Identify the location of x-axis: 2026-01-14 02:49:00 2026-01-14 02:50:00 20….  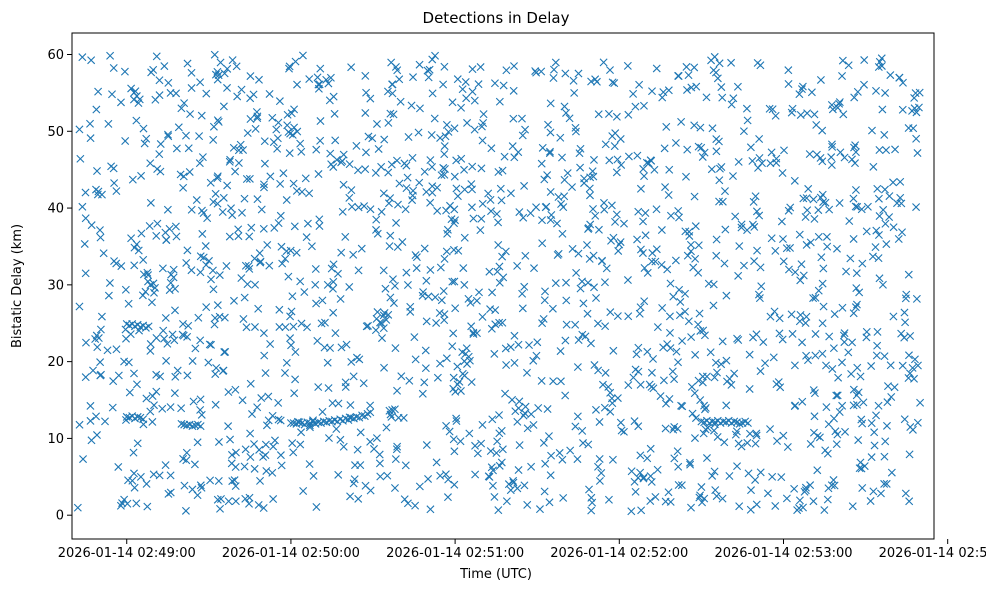
(522, 550).